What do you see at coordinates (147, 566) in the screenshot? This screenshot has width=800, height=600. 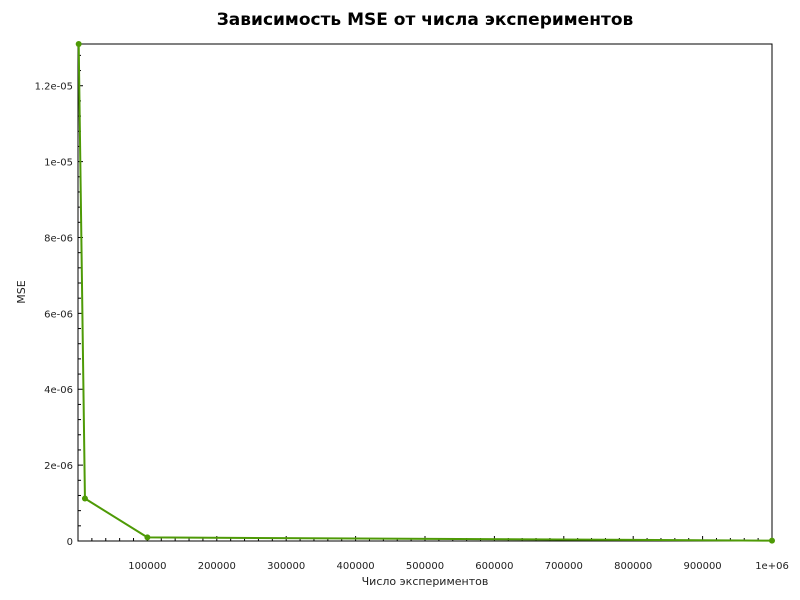 I see `x-tick-label: 100000` at bounding box center [147, 566].